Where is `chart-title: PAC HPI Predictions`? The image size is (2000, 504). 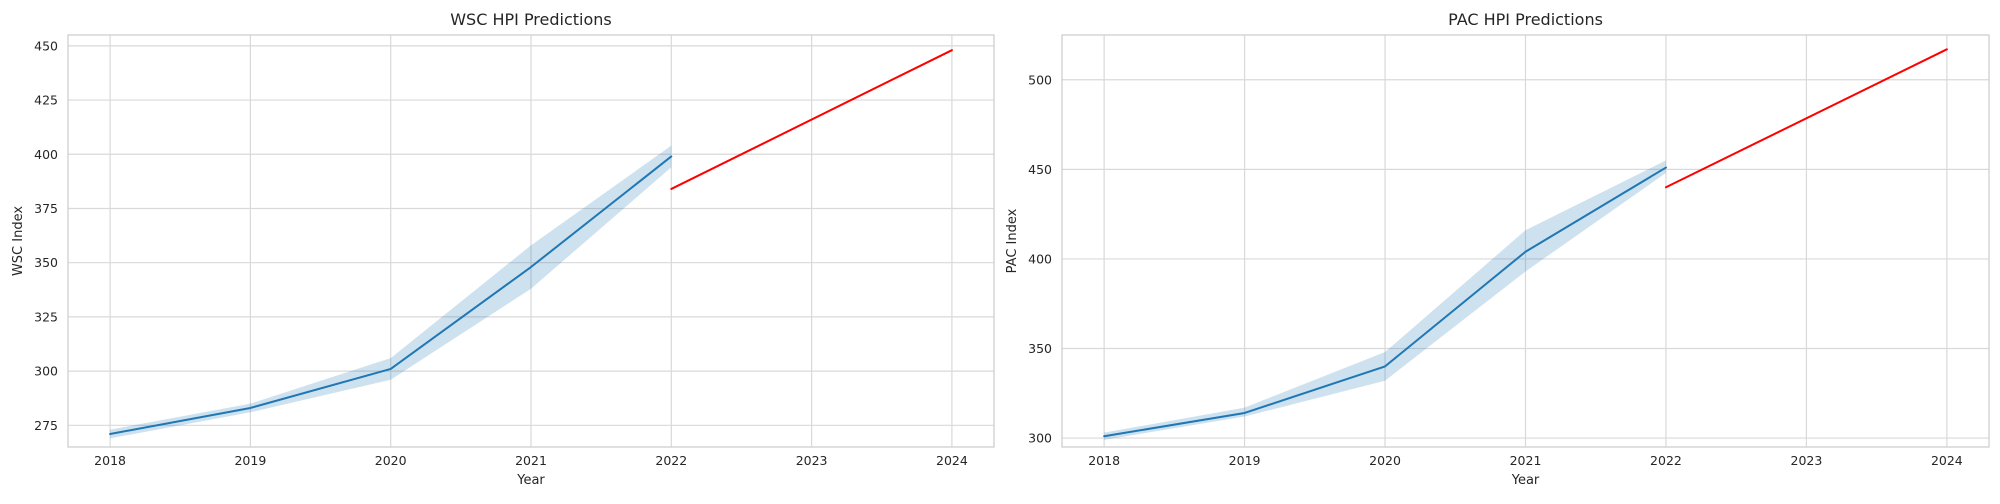 chart-title: PAC HPI Predictions is located at coordinates (1525, 19).